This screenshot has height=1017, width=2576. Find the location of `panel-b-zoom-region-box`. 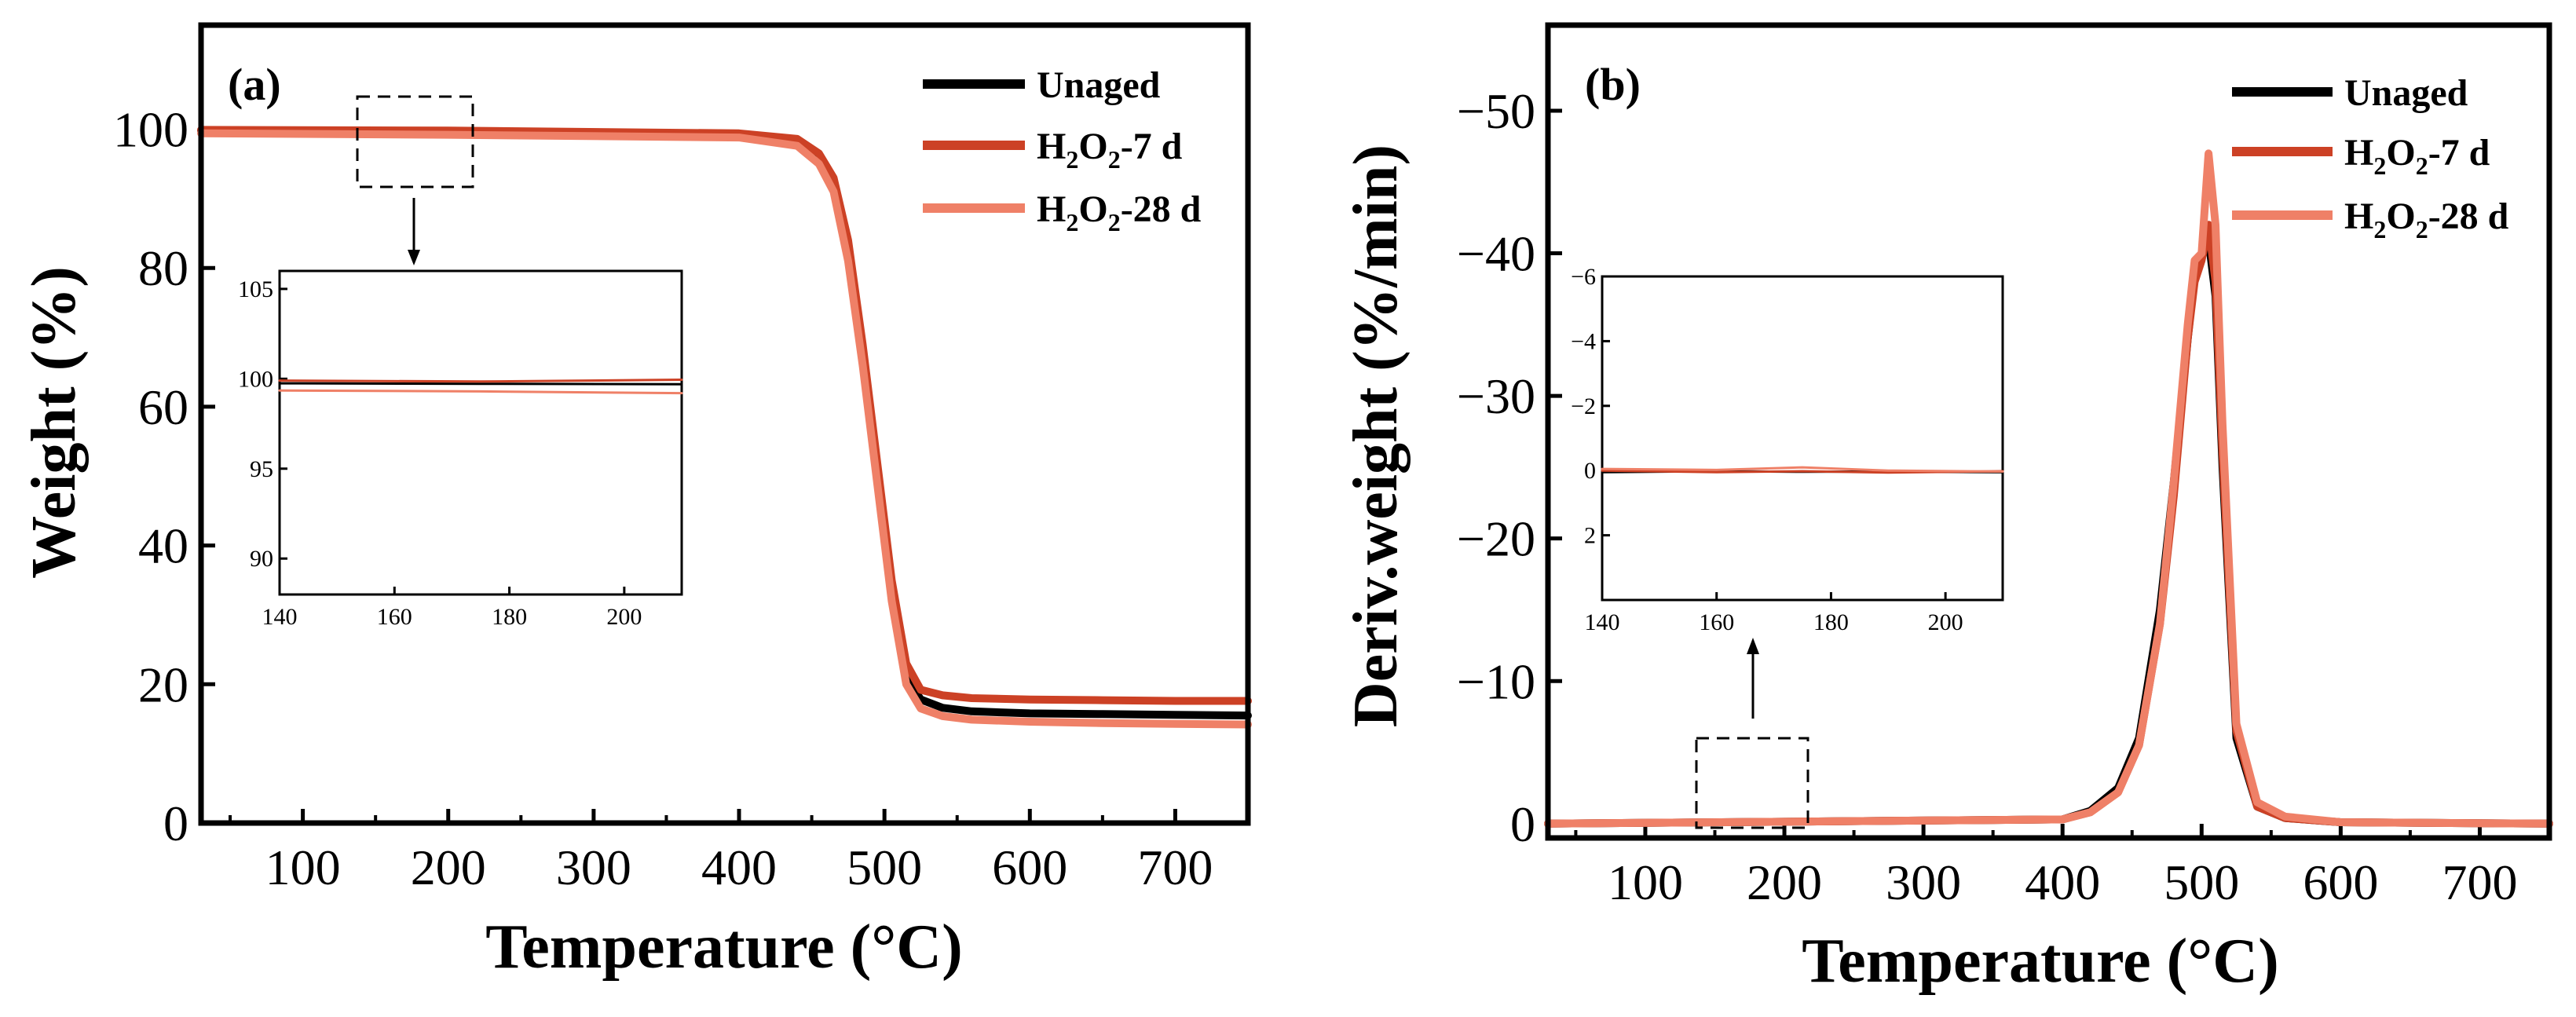

panel-b-zoom-region-box is located at coordinates (1752, 783).